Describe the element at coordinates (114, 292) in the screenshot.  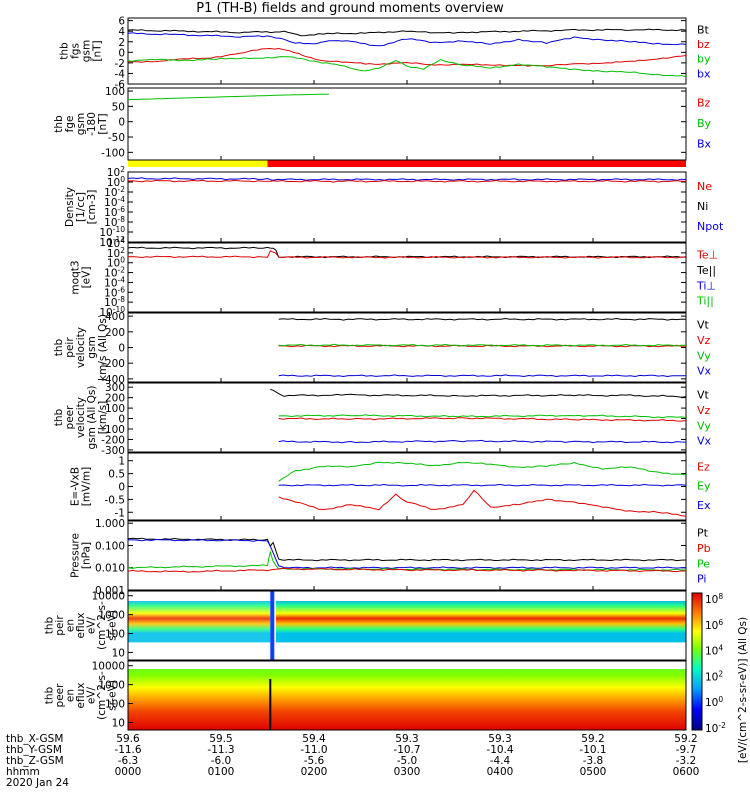
I see `y-tick-label: 10⁻⁶` at that location.